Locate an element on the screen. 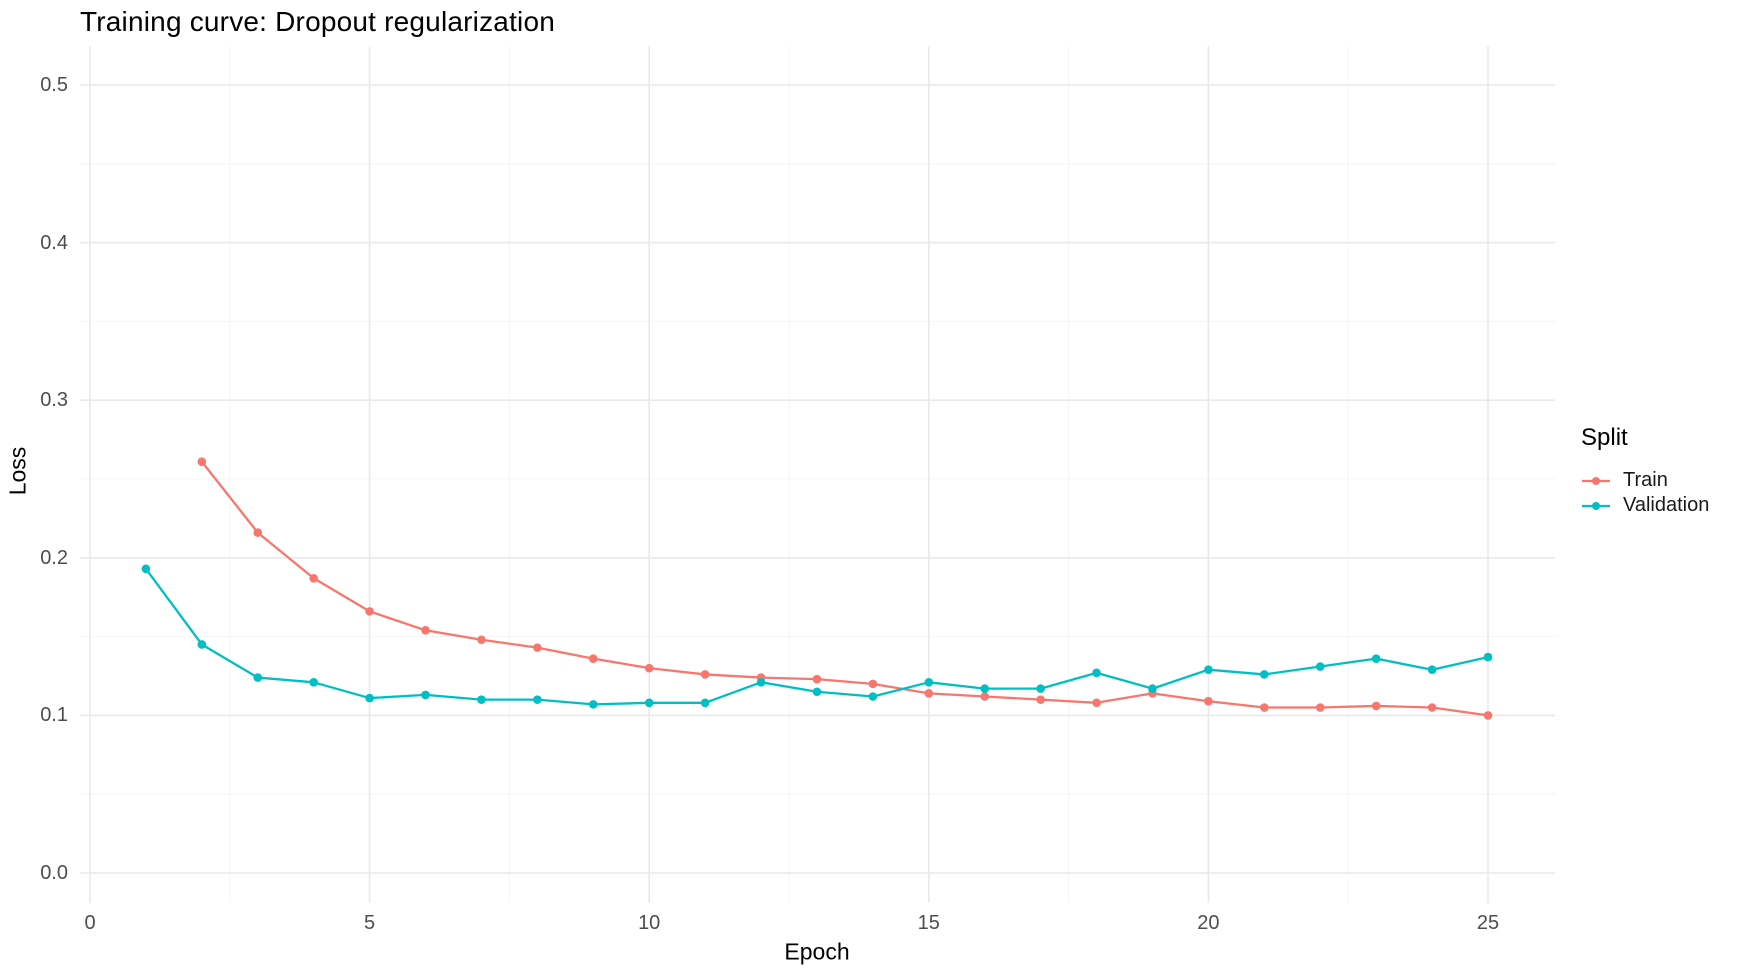  x-tick-label: 10 is located at coordinates (649, 923).